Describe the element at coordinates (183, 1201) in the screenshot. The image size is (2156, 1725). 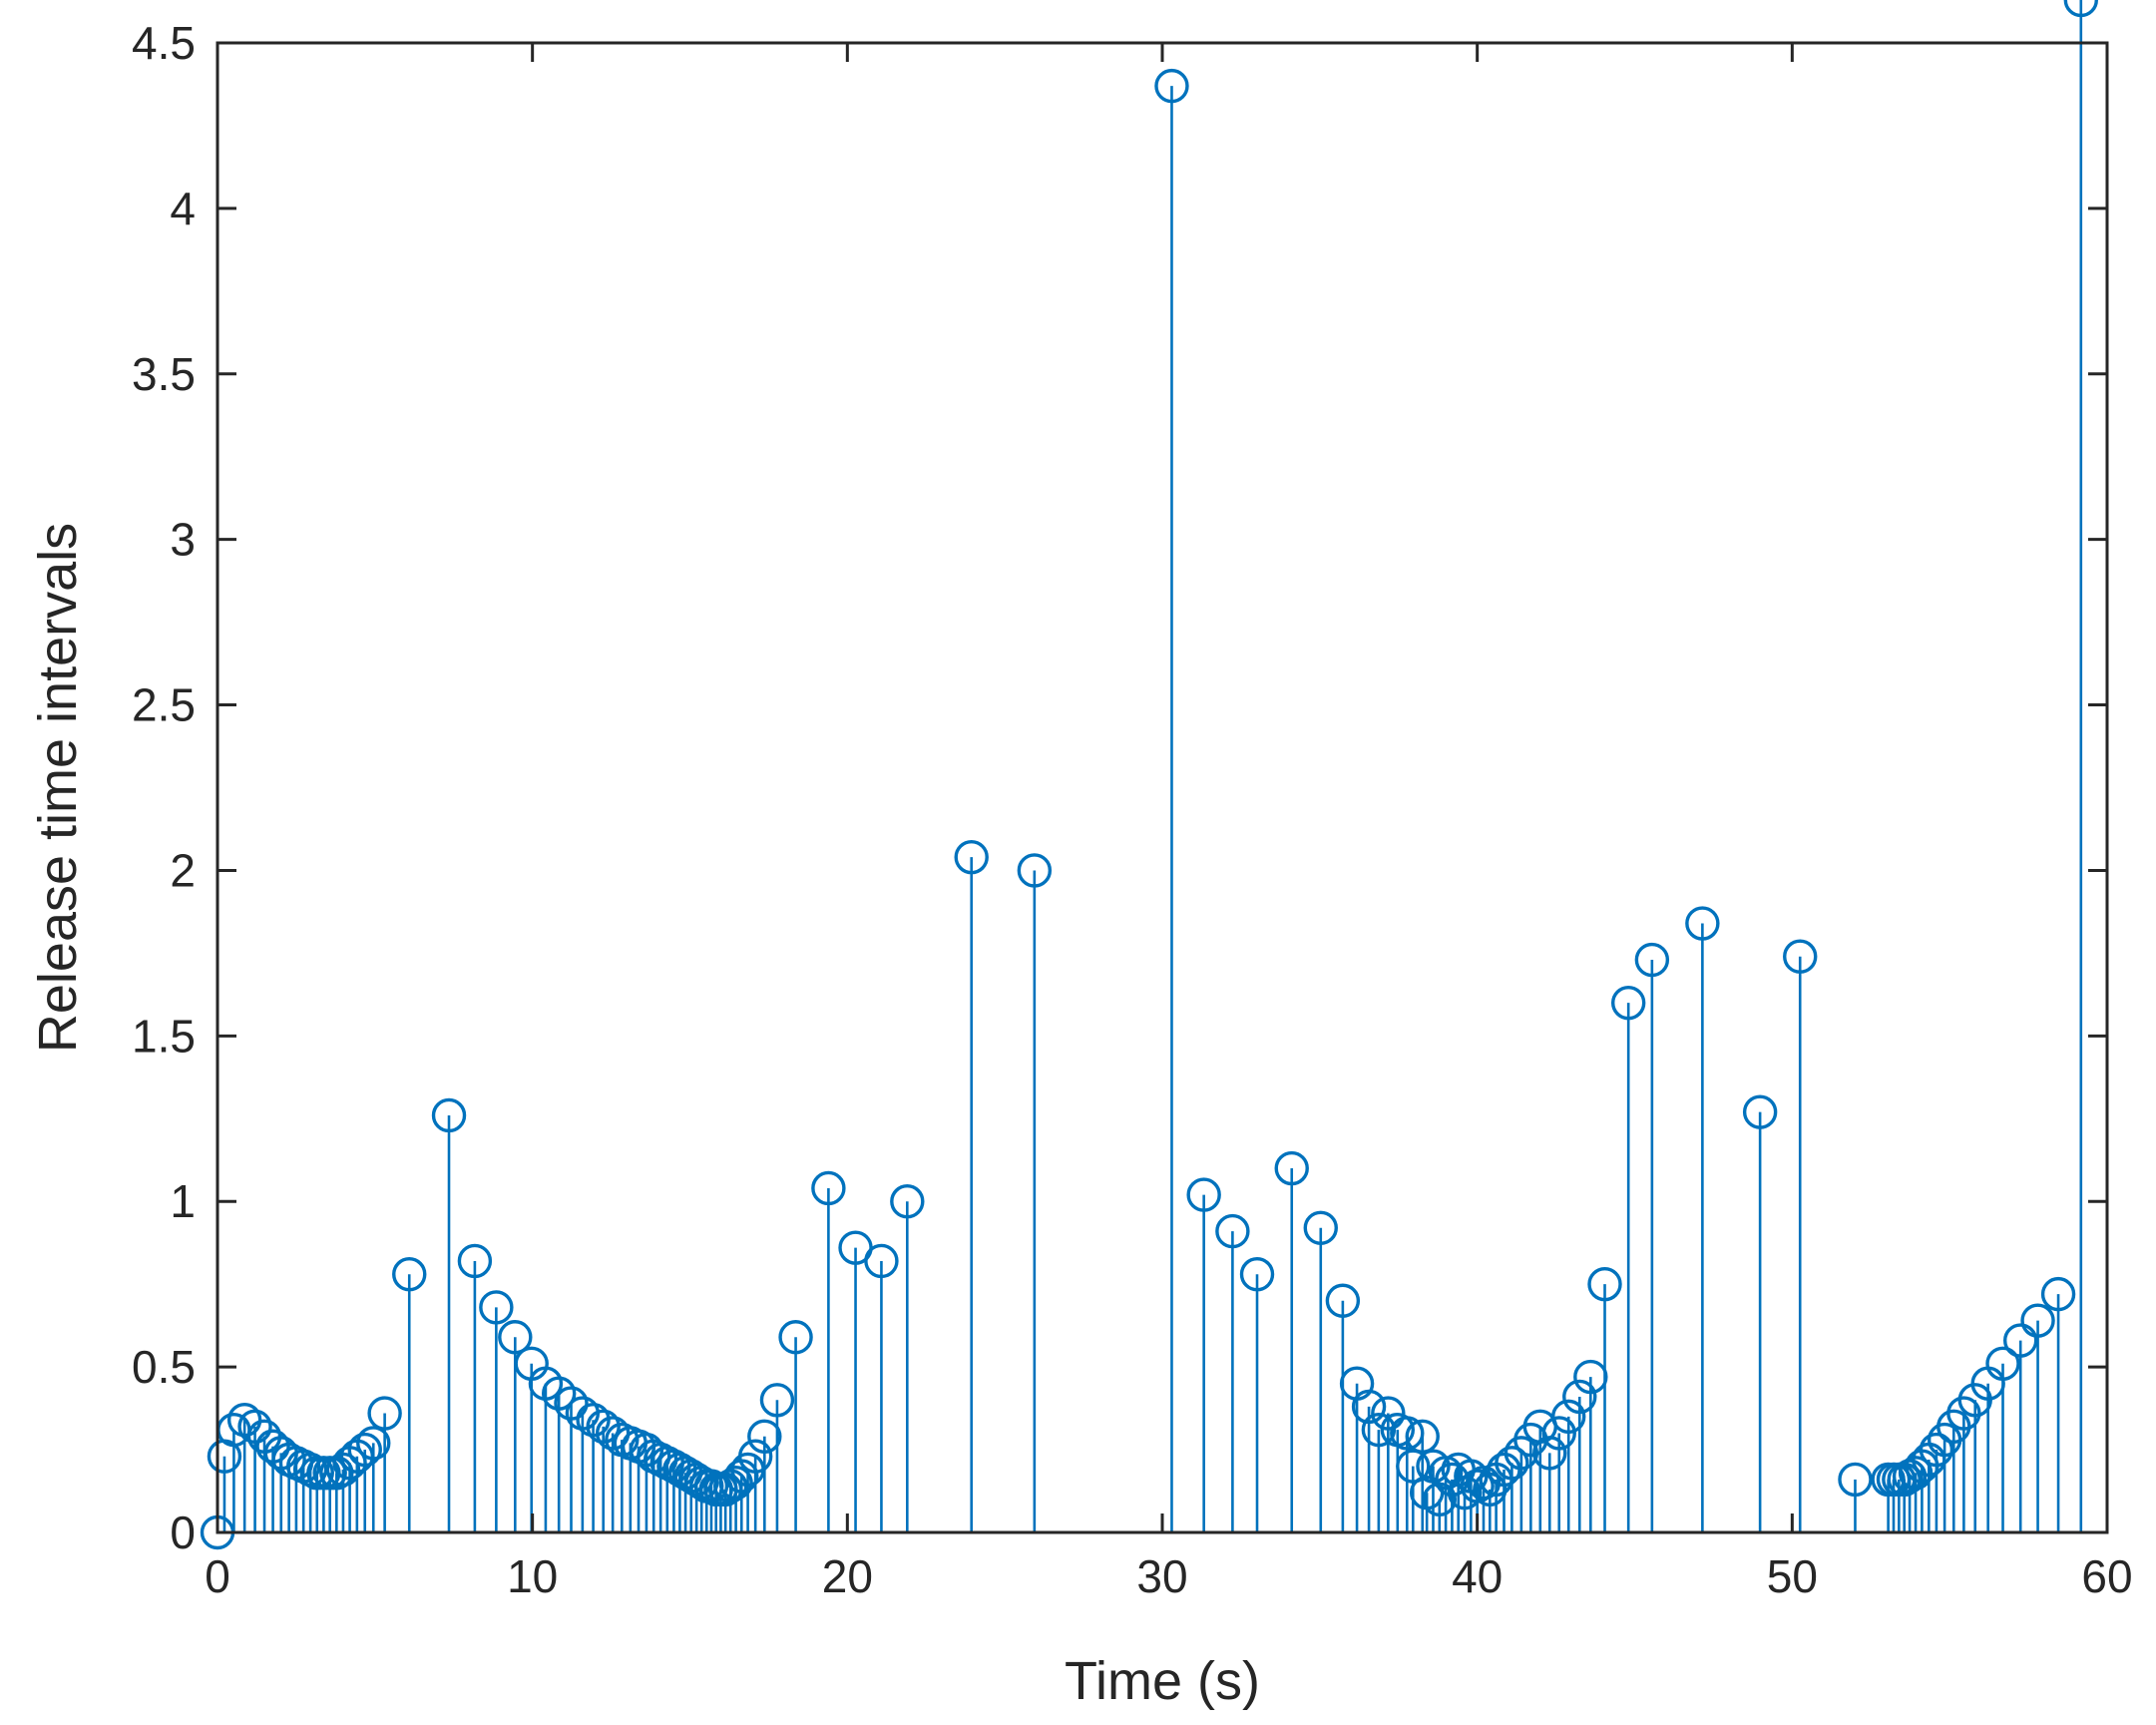
I see `y-tick-label: 1` at that location.